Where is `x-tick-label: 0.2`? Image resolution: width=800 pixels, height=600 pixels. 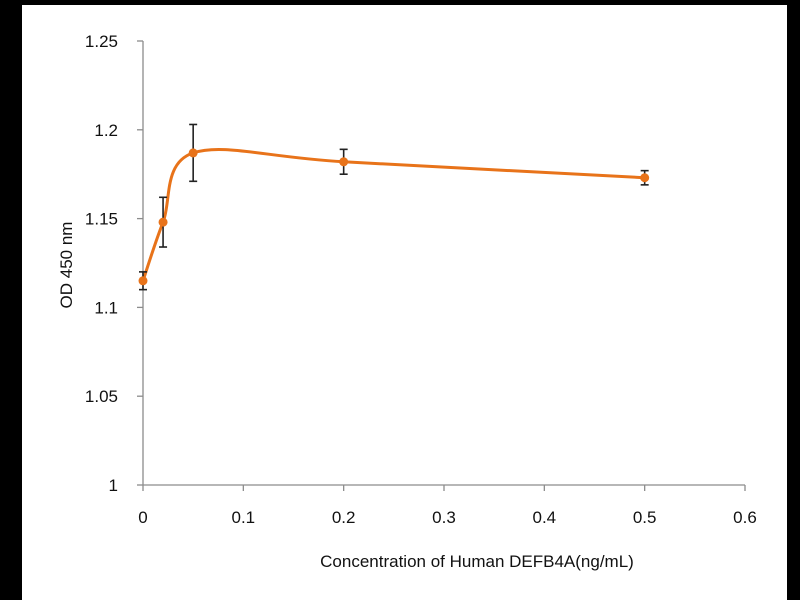
x-tick-label: 0.2 is located at coordinates (344, 517).